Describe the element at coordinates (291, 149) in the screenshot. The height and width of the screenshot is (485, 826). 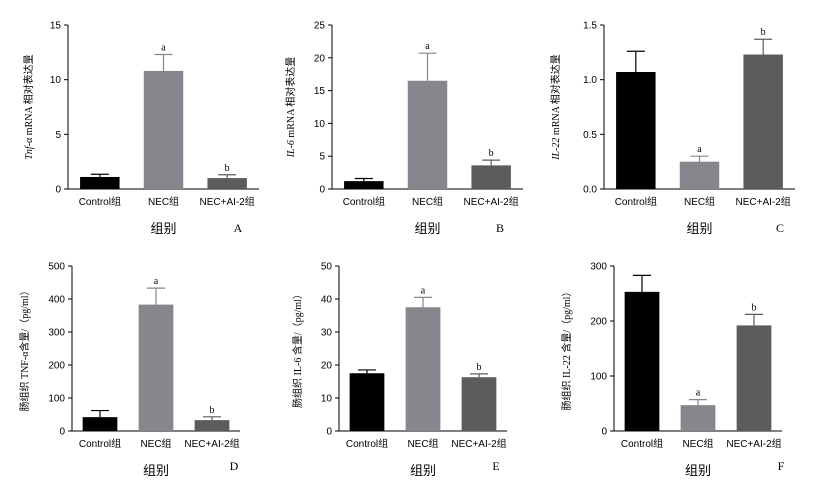
I see `y-axis-title-gene: IL-6` at that location.